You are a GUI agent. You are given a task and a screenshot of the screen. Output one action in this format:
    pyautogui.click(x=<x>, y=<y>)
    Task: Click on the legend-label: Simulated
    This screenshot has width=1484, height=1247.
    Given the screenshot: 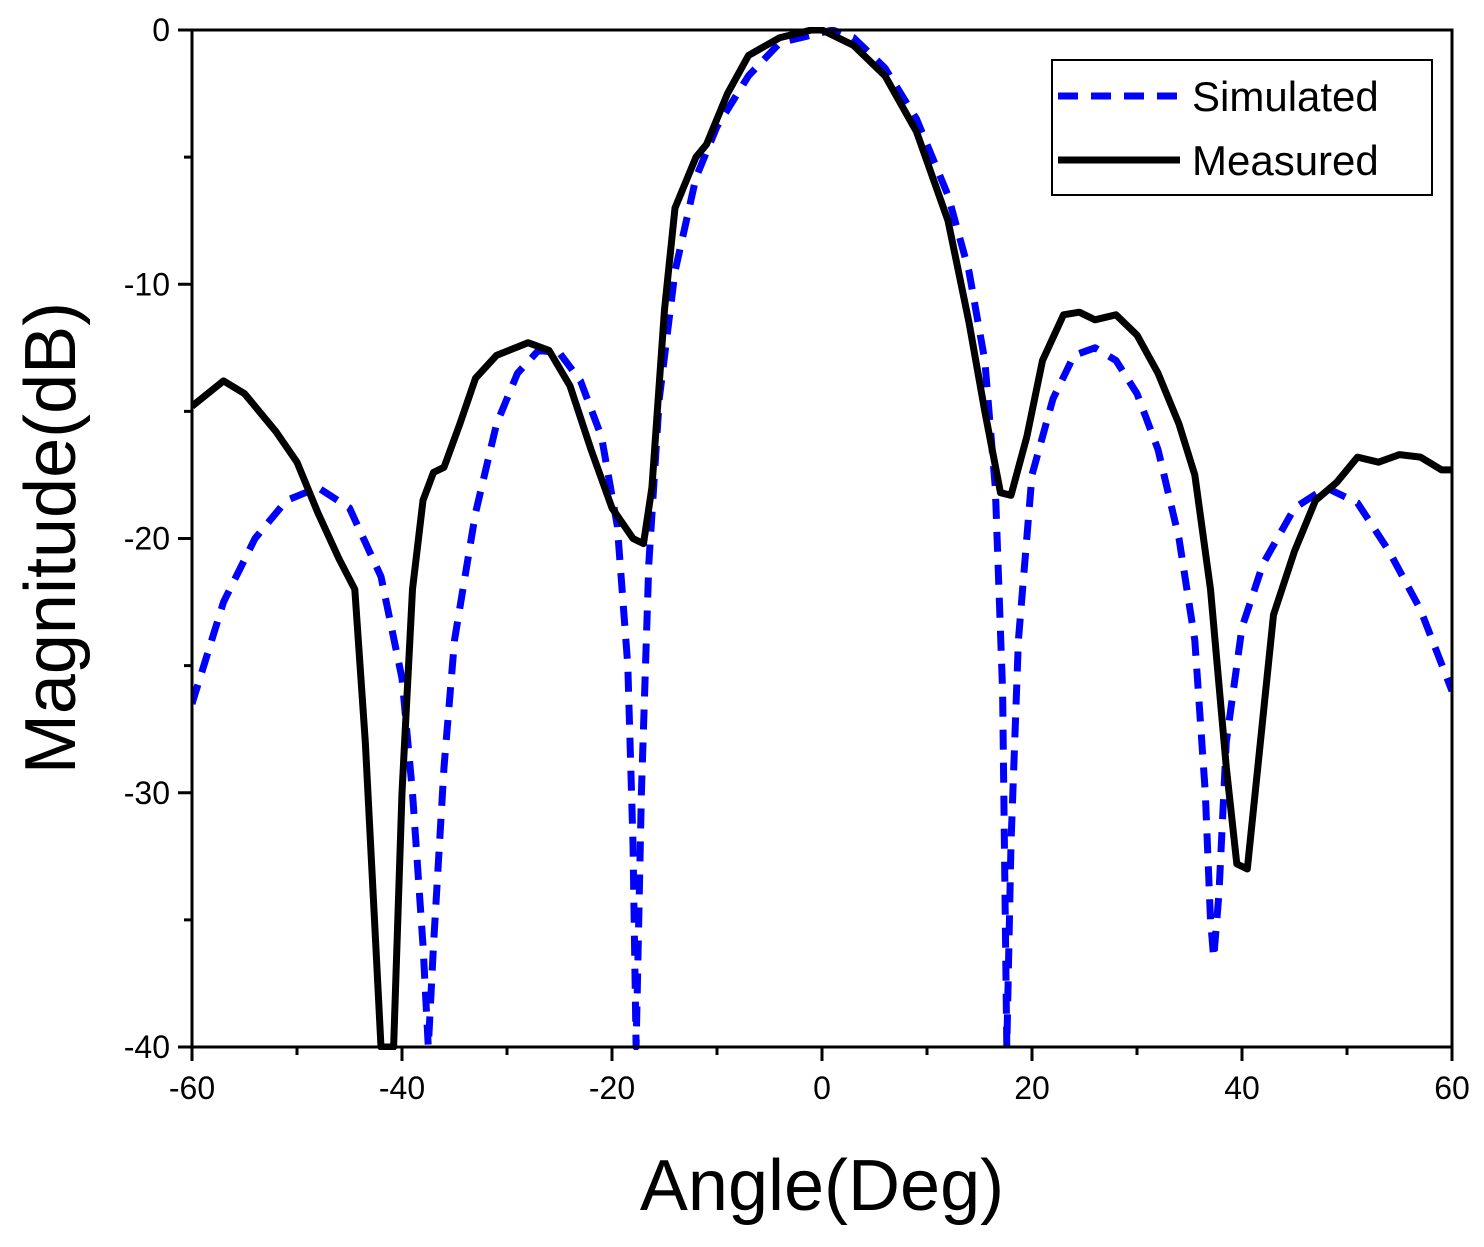 What is the action you would take?
    pyautogui.click(x=1285, y=96)
    